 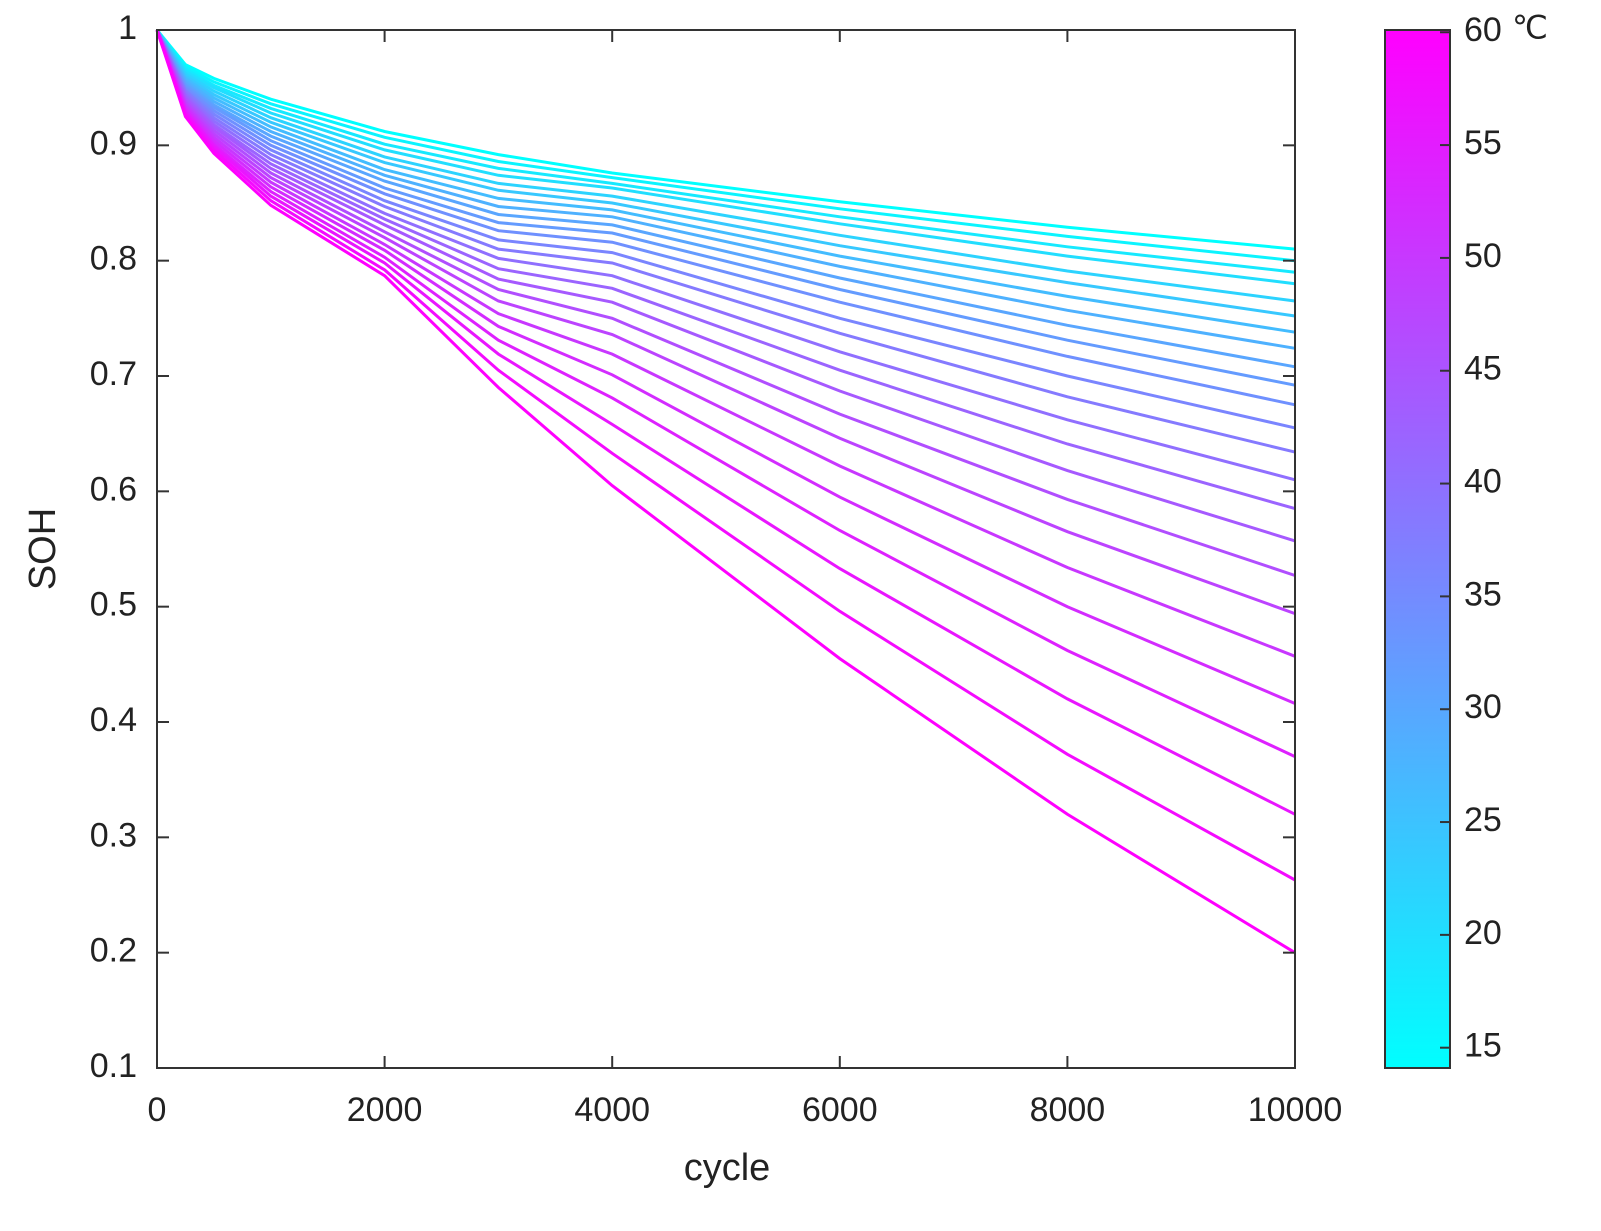 I want to click on y-tick-label: 0.4, so click(x=113, y=720).